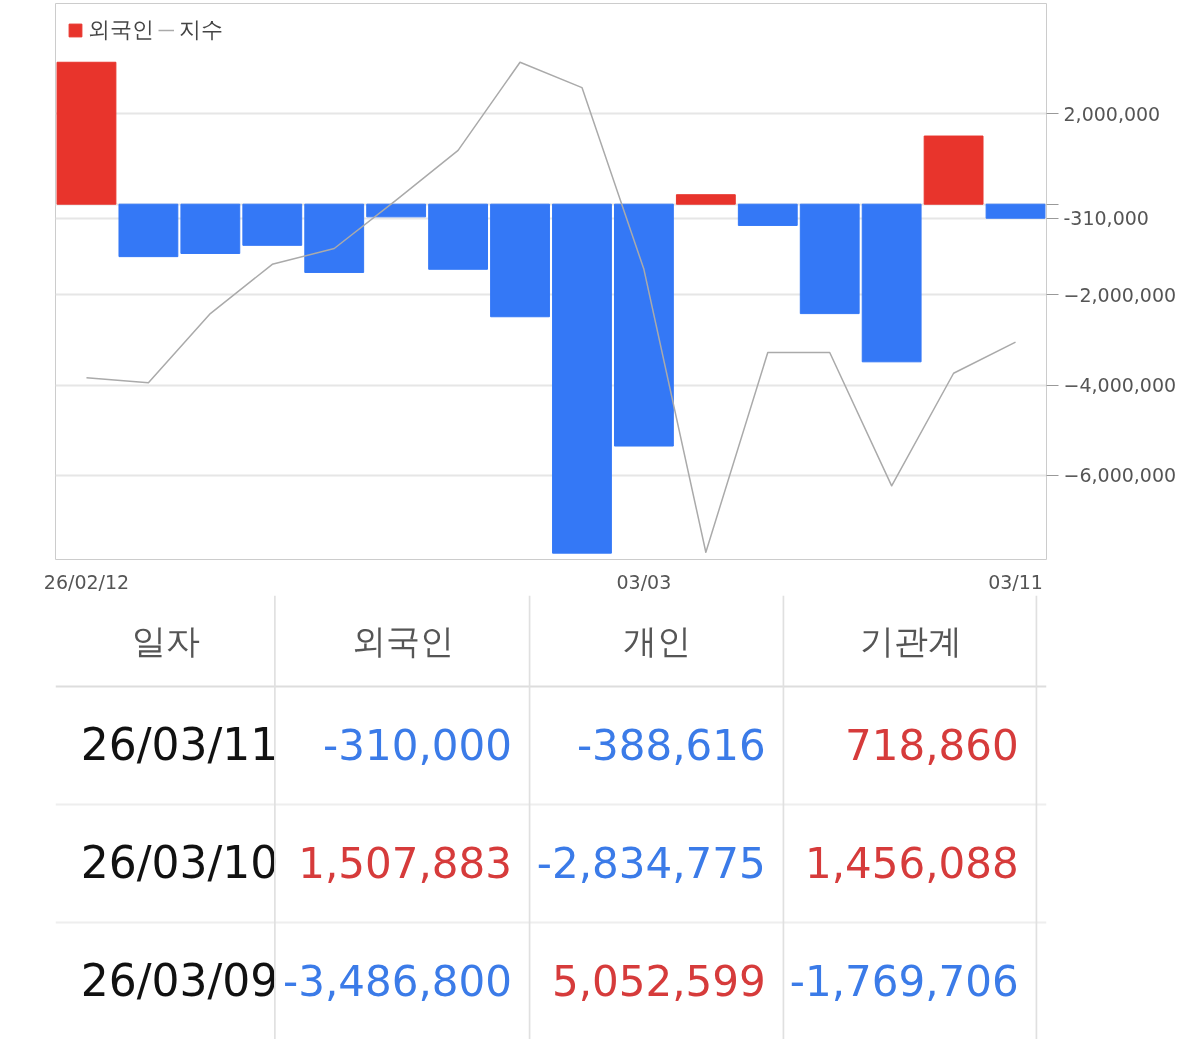 The width and height of the screenshot is (1179, 1048). What do you see at coordinates (912, 863) in the screenshot?
I see `data-label: 1,456,088` at bounding box center [912, 863].